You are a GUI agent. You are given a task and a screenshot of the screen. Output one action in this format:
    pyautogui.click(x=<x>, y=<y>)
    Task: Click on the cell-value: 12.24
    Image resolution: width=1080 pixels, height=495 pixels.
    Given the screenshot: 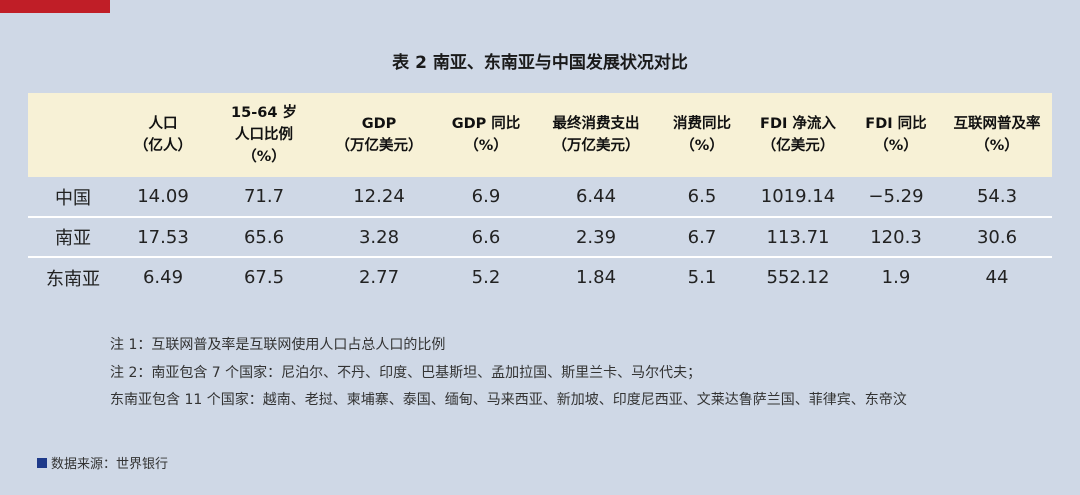 What is the action you would take?
    pyautogui.click(x=379, y=196)
    